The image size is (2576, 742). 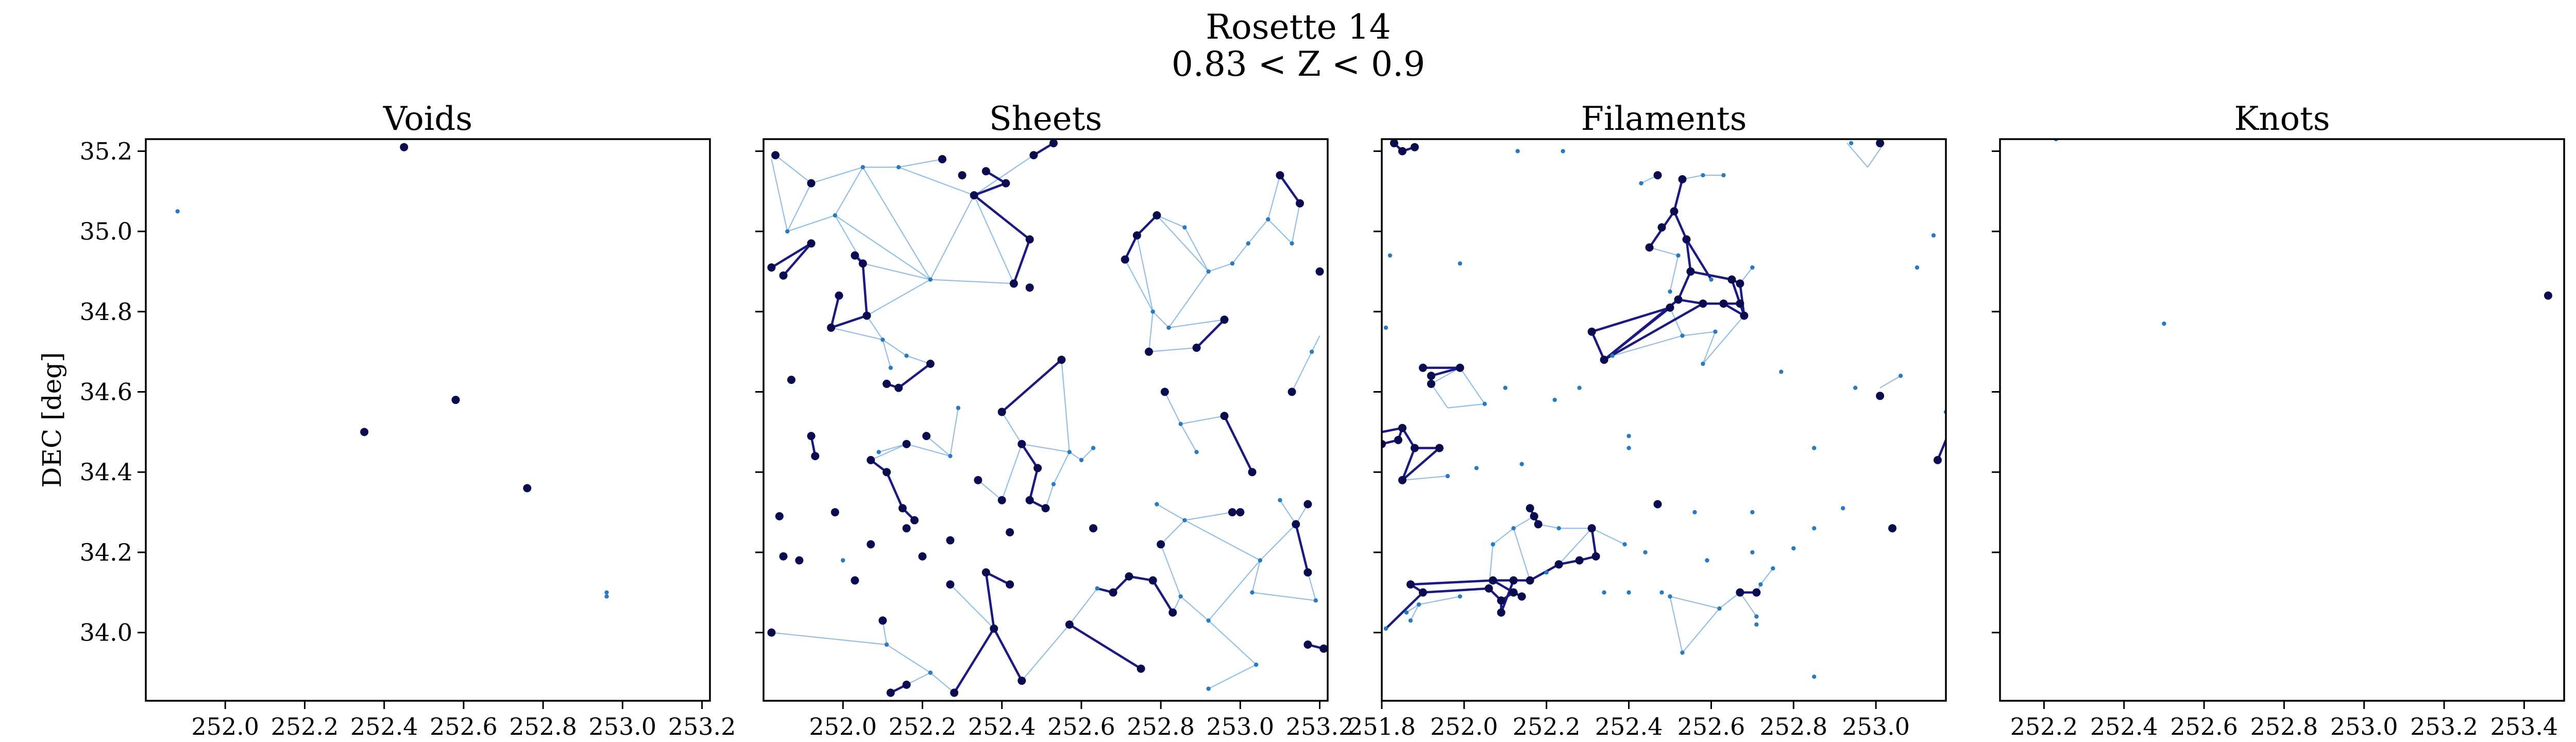 I want to click on x-tick-label: 252.0, so click(x=843, y=726).